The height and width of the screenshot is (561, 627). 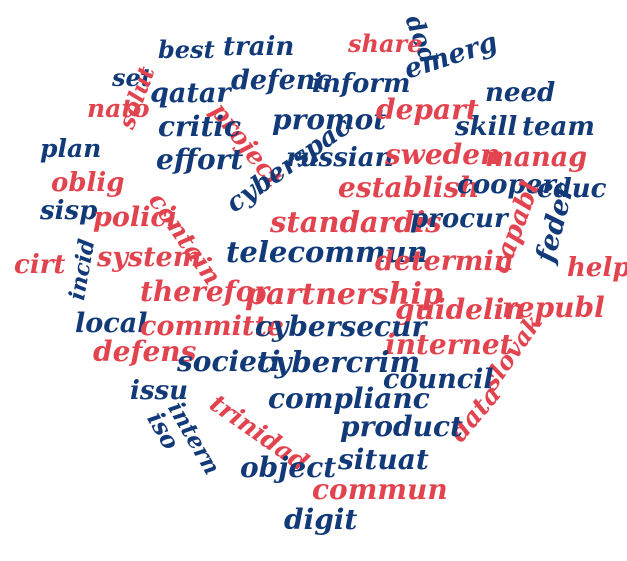 I want to click on word-depart: depart, so click(x=427, y=109).